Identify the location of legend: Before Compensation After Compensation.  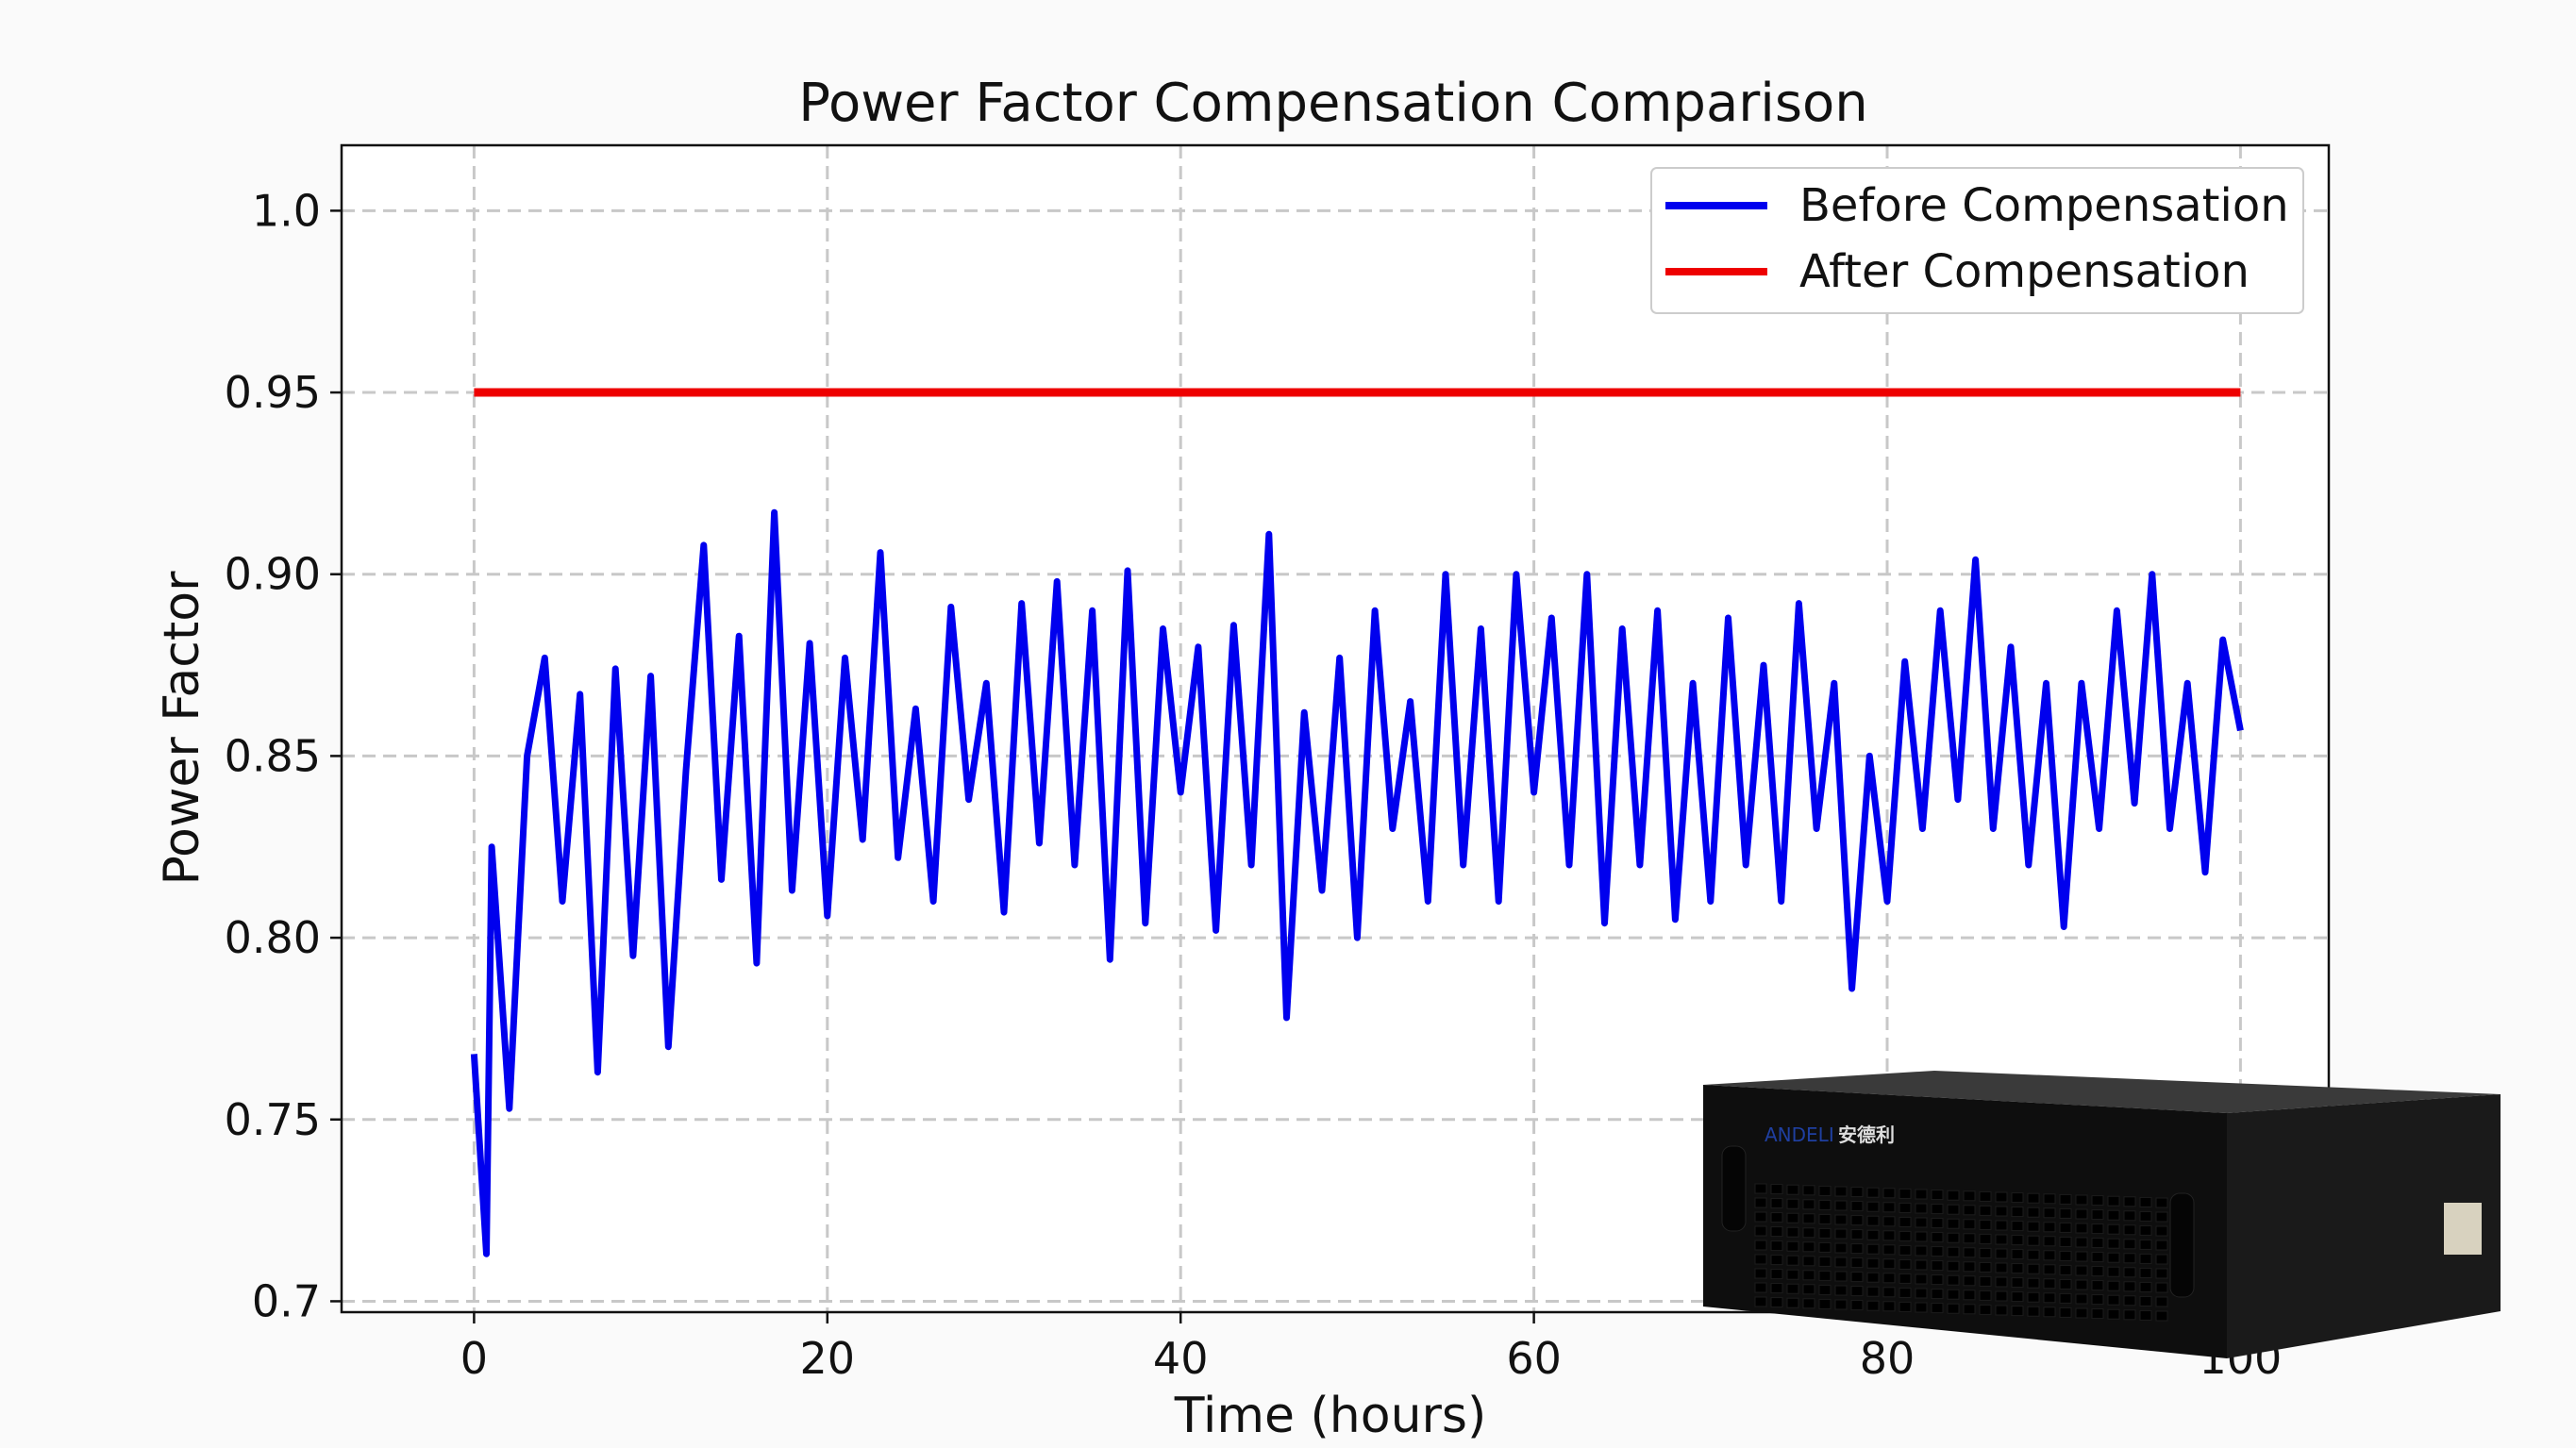
(1977, 240).